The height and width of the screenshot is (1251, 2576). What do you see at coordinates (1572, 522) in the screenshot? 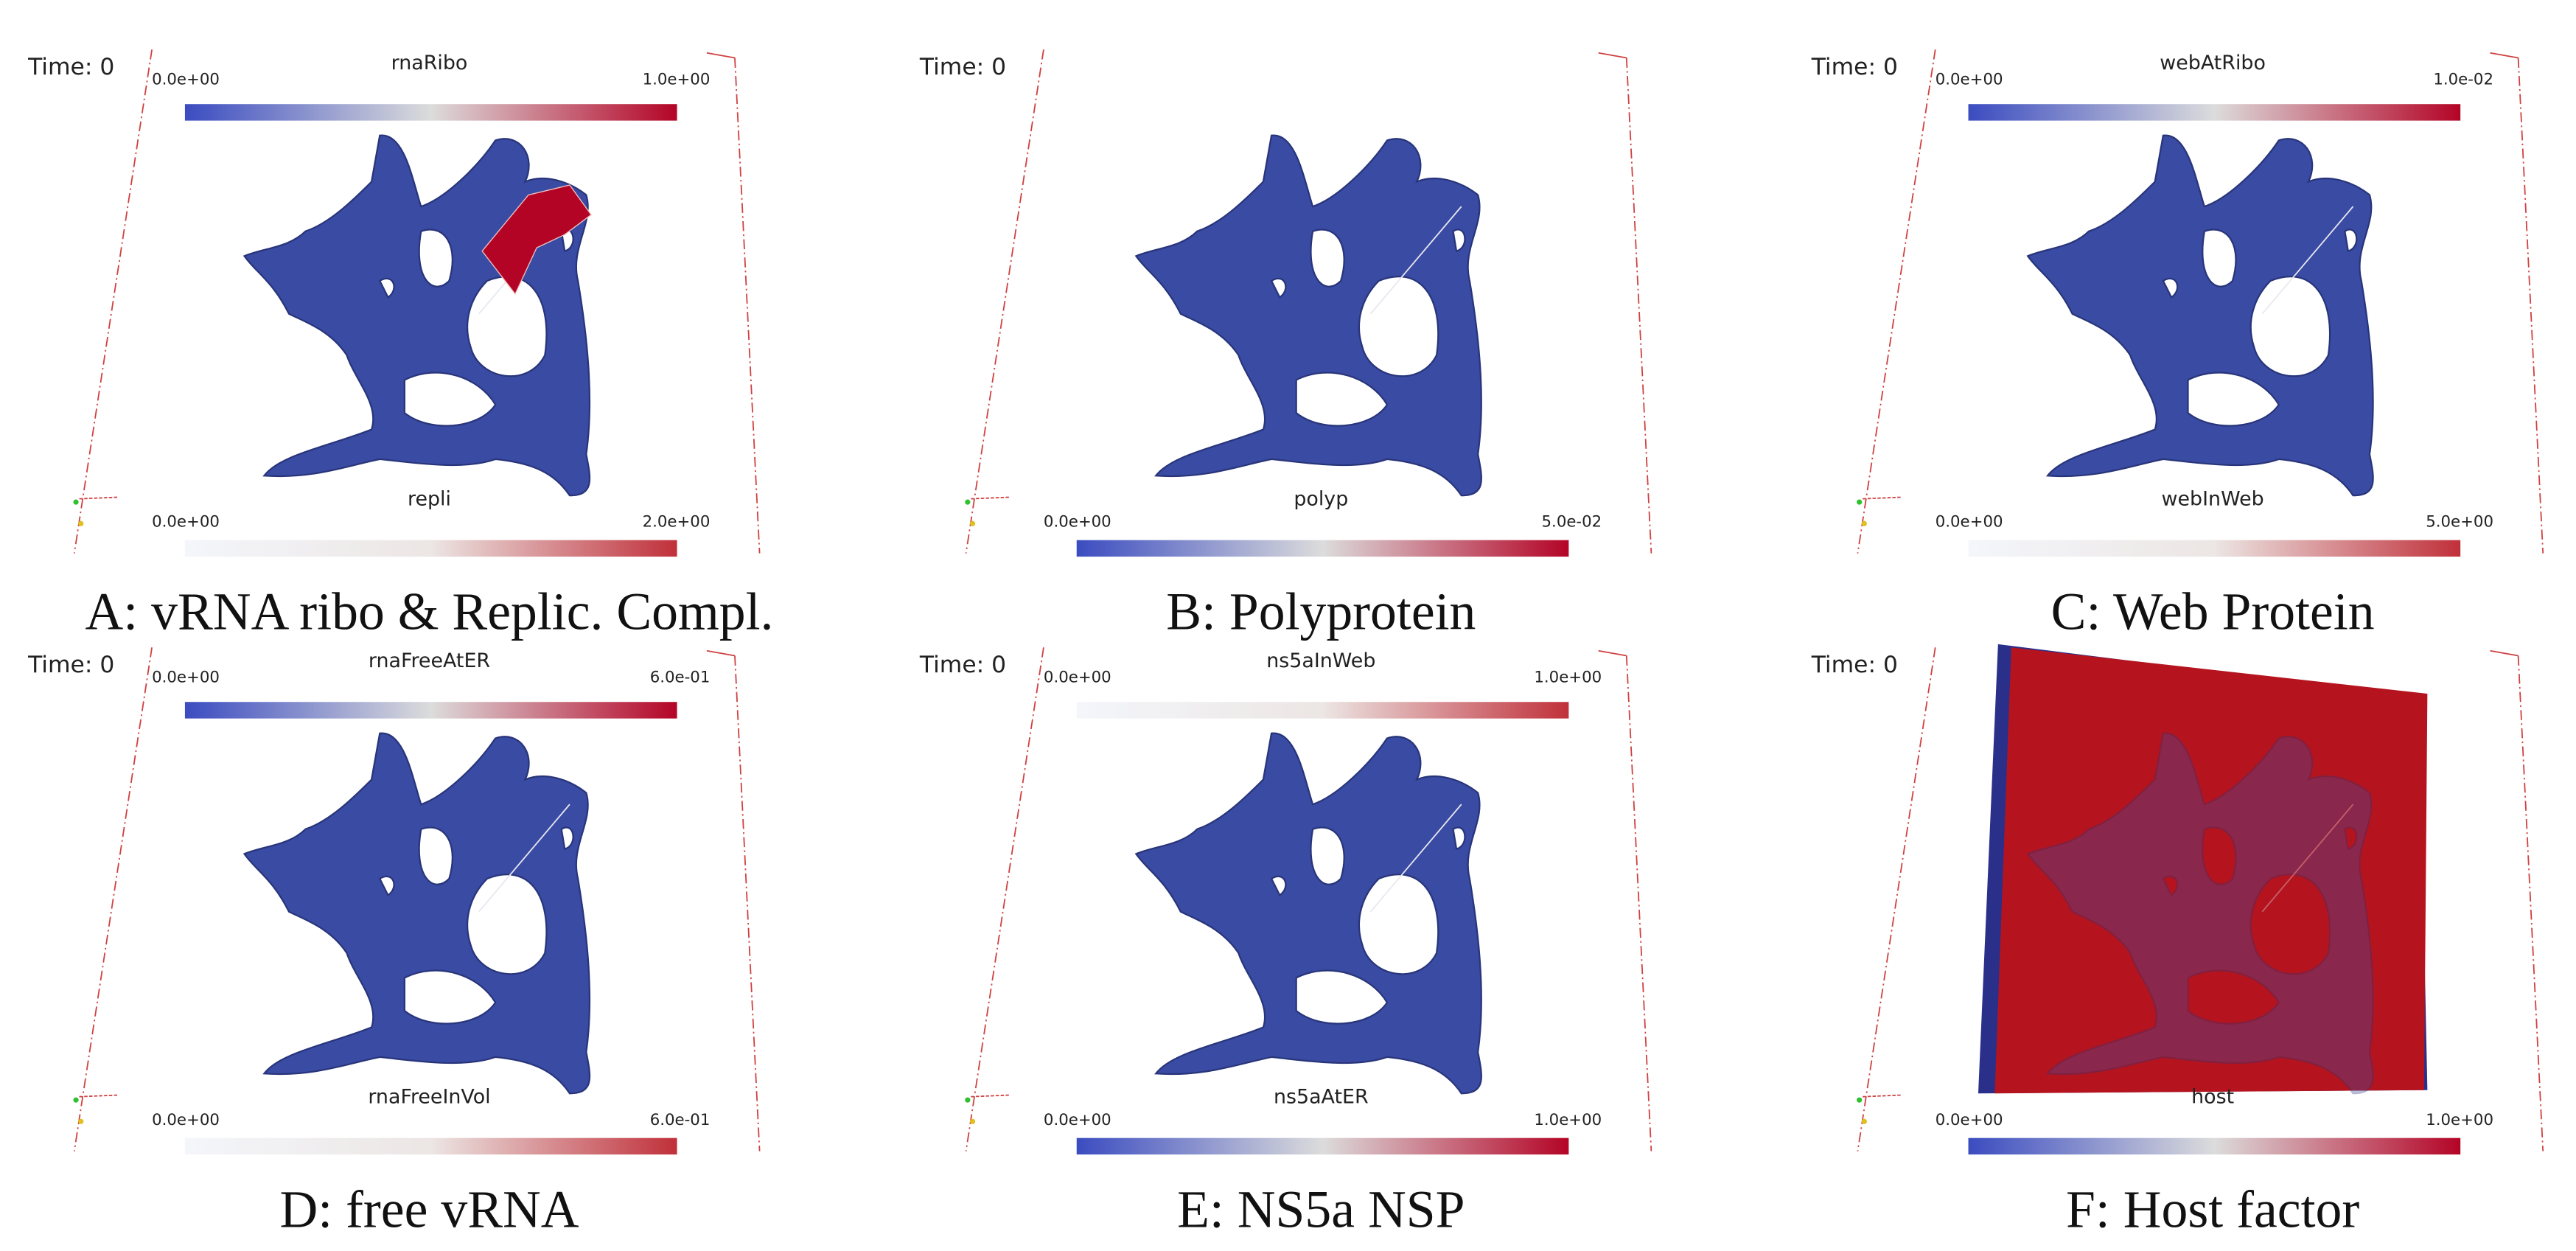
I see `colorbar-max: 5.0e-02` at bounding box center [1572, 522].